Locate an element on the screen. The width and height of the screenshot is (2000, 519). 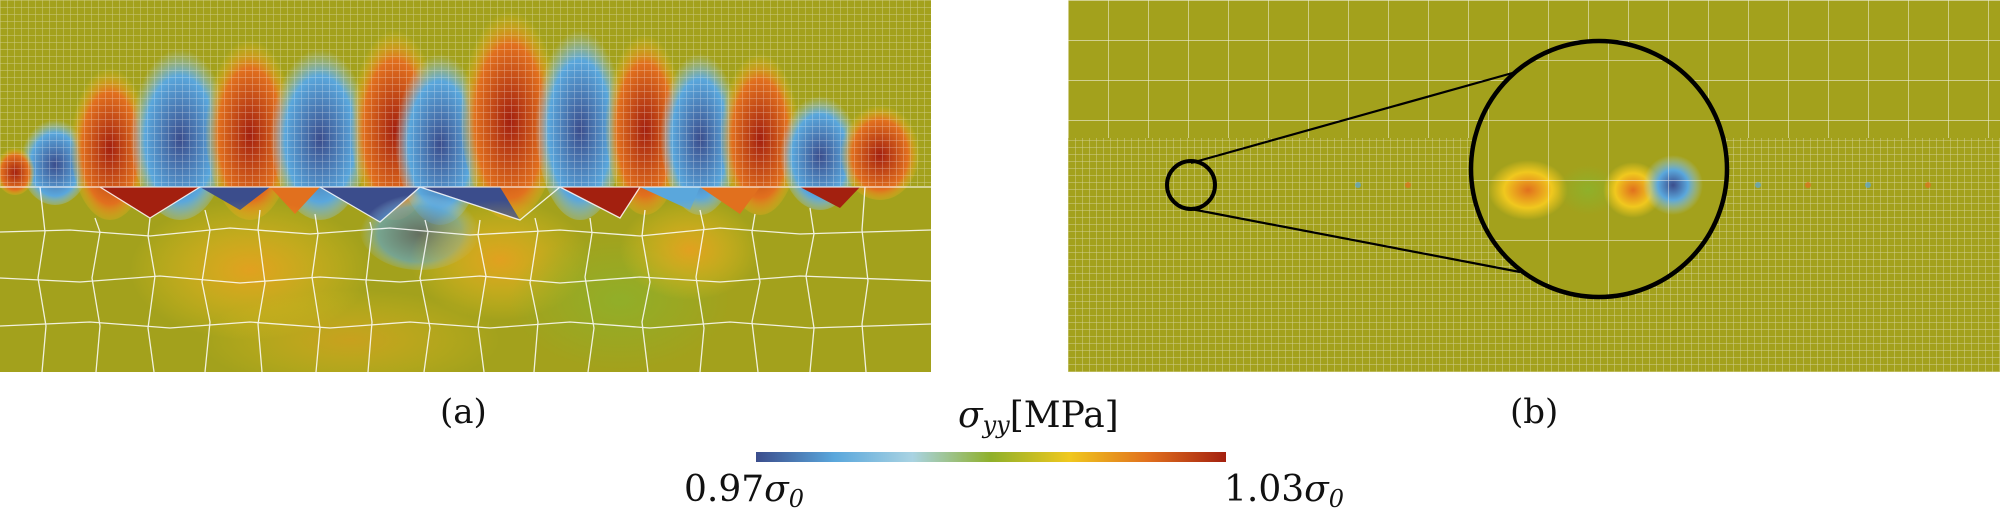
colorbar-min-subscript: 0 is located at coordinates (796, 499).